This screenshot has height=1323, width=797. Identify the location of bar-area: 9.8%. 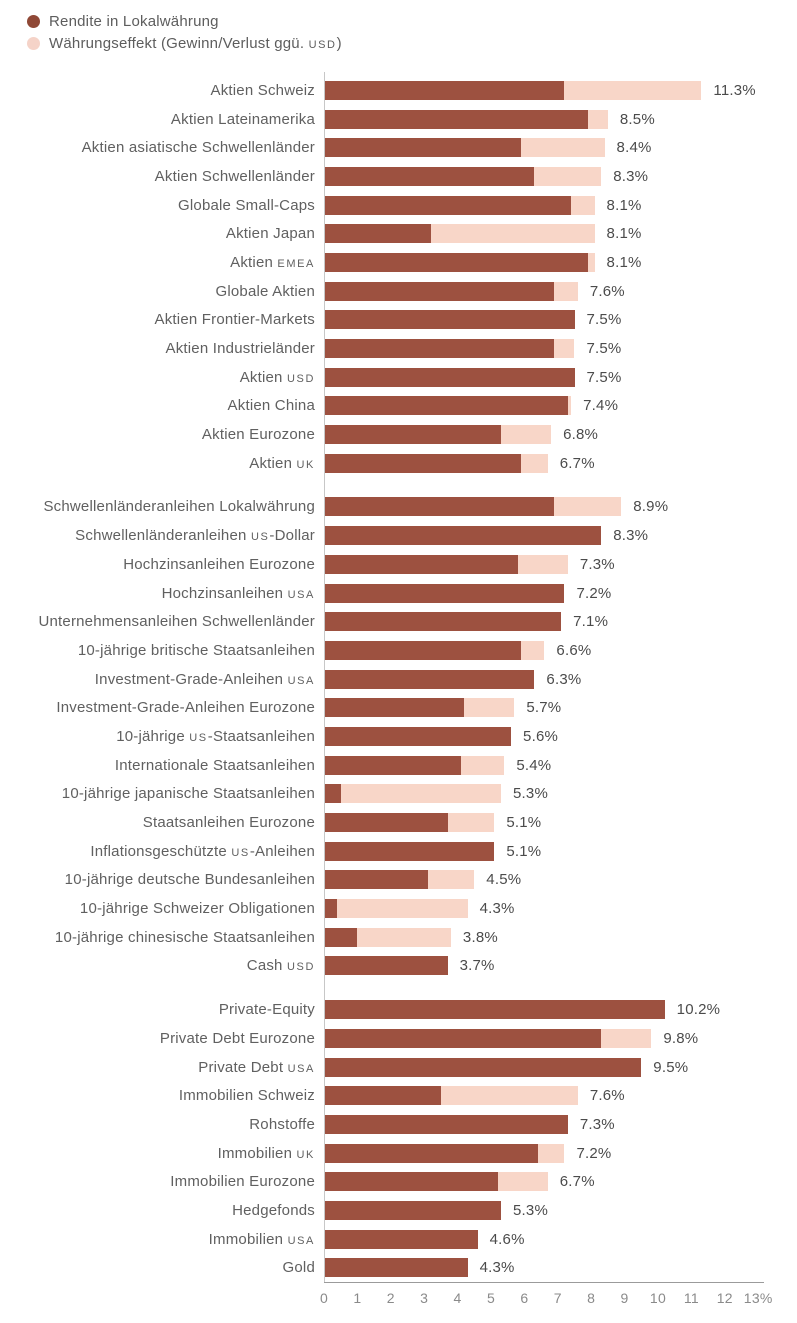
(560, 1038).